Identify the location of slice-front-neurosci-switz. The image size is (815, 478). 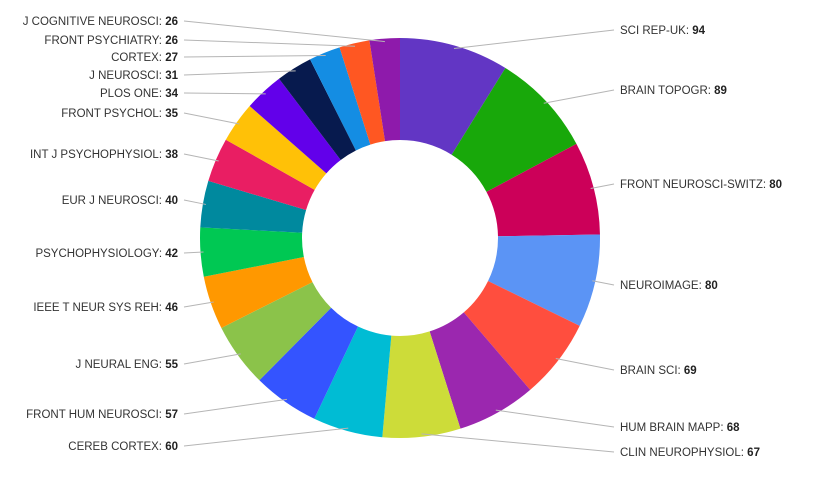
(543, 190).